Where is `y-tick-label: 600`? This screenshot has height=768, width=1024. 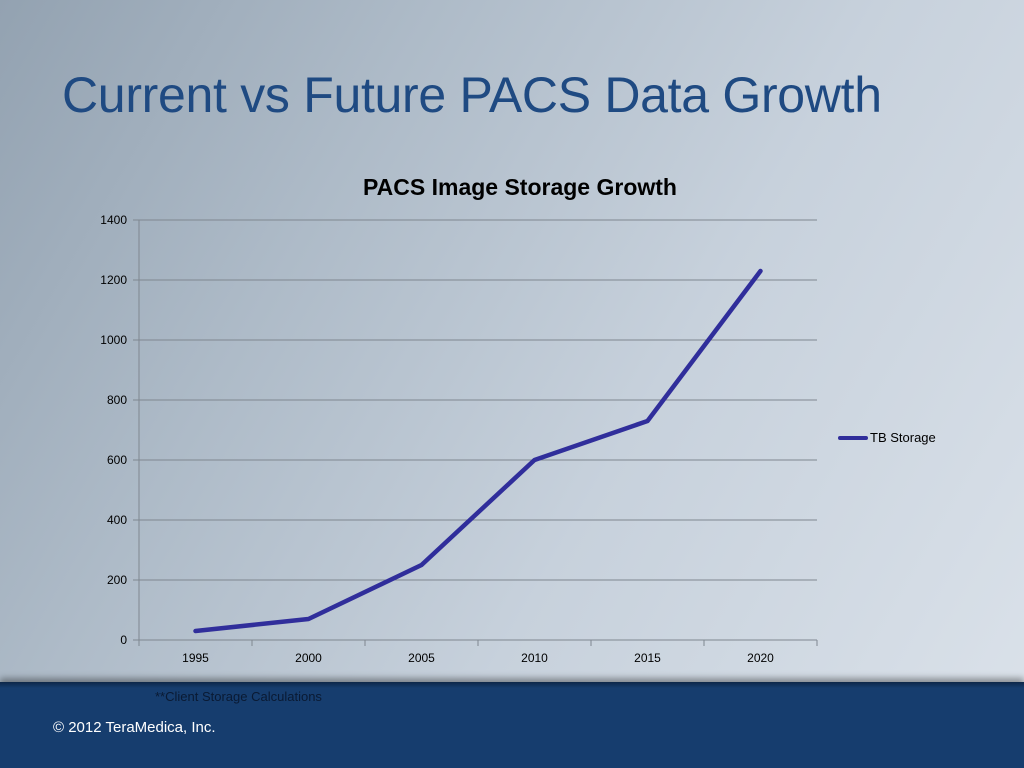 y-tick-label: 600 is located at coordinates (117, 460).